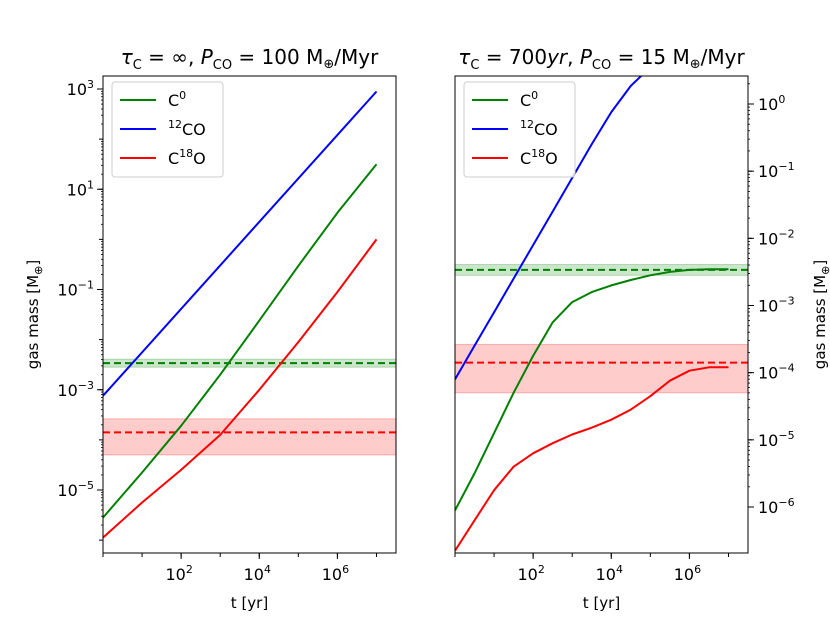  What do you see at coordinates (80, 188) in the screenshot?
I see `y-tick-label: 10¹` at bounding box center [80, 188].